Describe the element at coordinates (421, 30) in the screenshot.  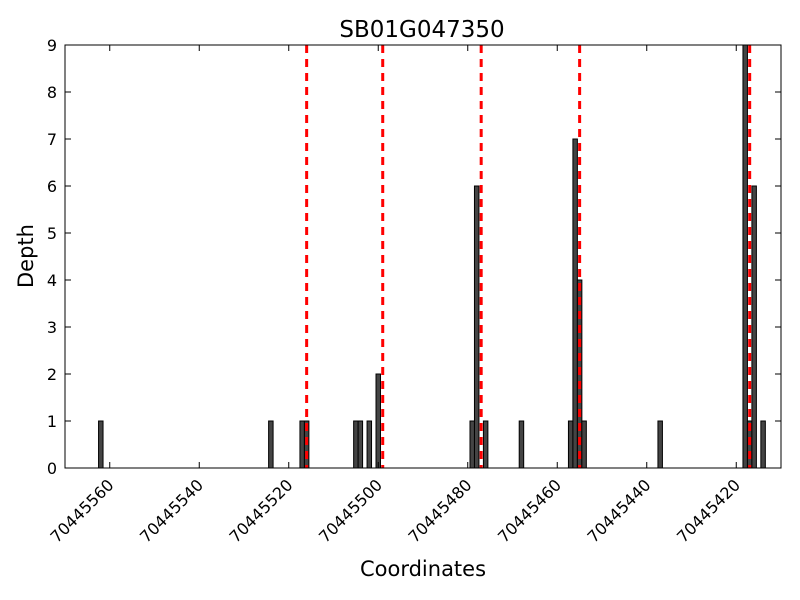
I see `chart-title: SB01G047350` at that location.